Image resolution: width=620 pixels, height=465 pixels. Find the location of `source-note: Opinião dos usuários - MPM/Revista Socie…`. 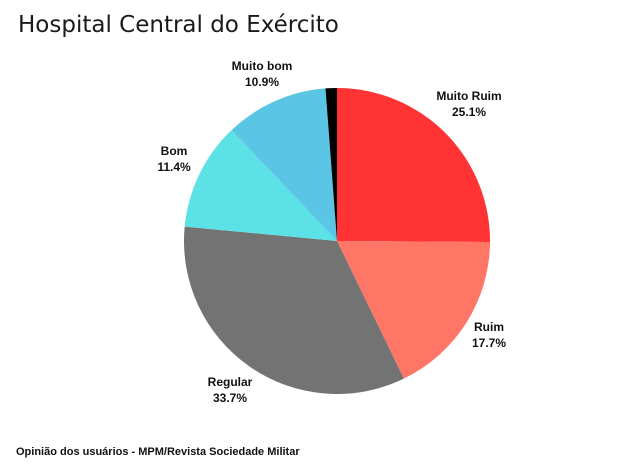

source-note: Opinião dos usuários - MPM/Revista Socie… is located at coordinates (158, 452).